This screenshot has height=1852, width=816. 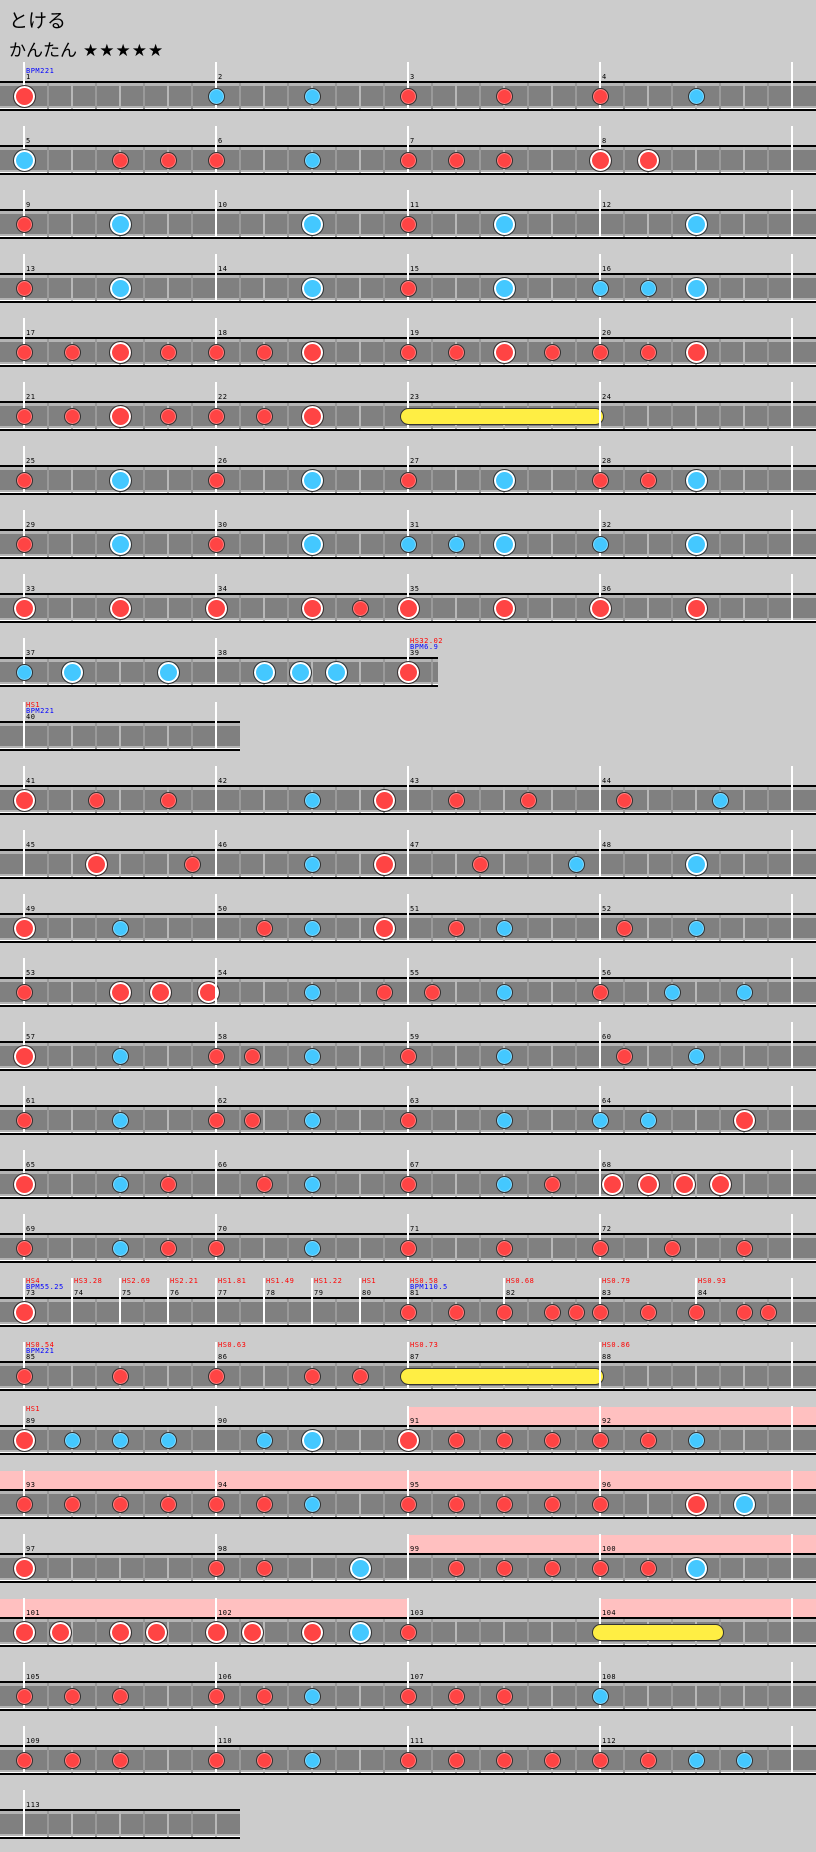 I want to click on measure-number: 105, so click(x=33, y=1677).